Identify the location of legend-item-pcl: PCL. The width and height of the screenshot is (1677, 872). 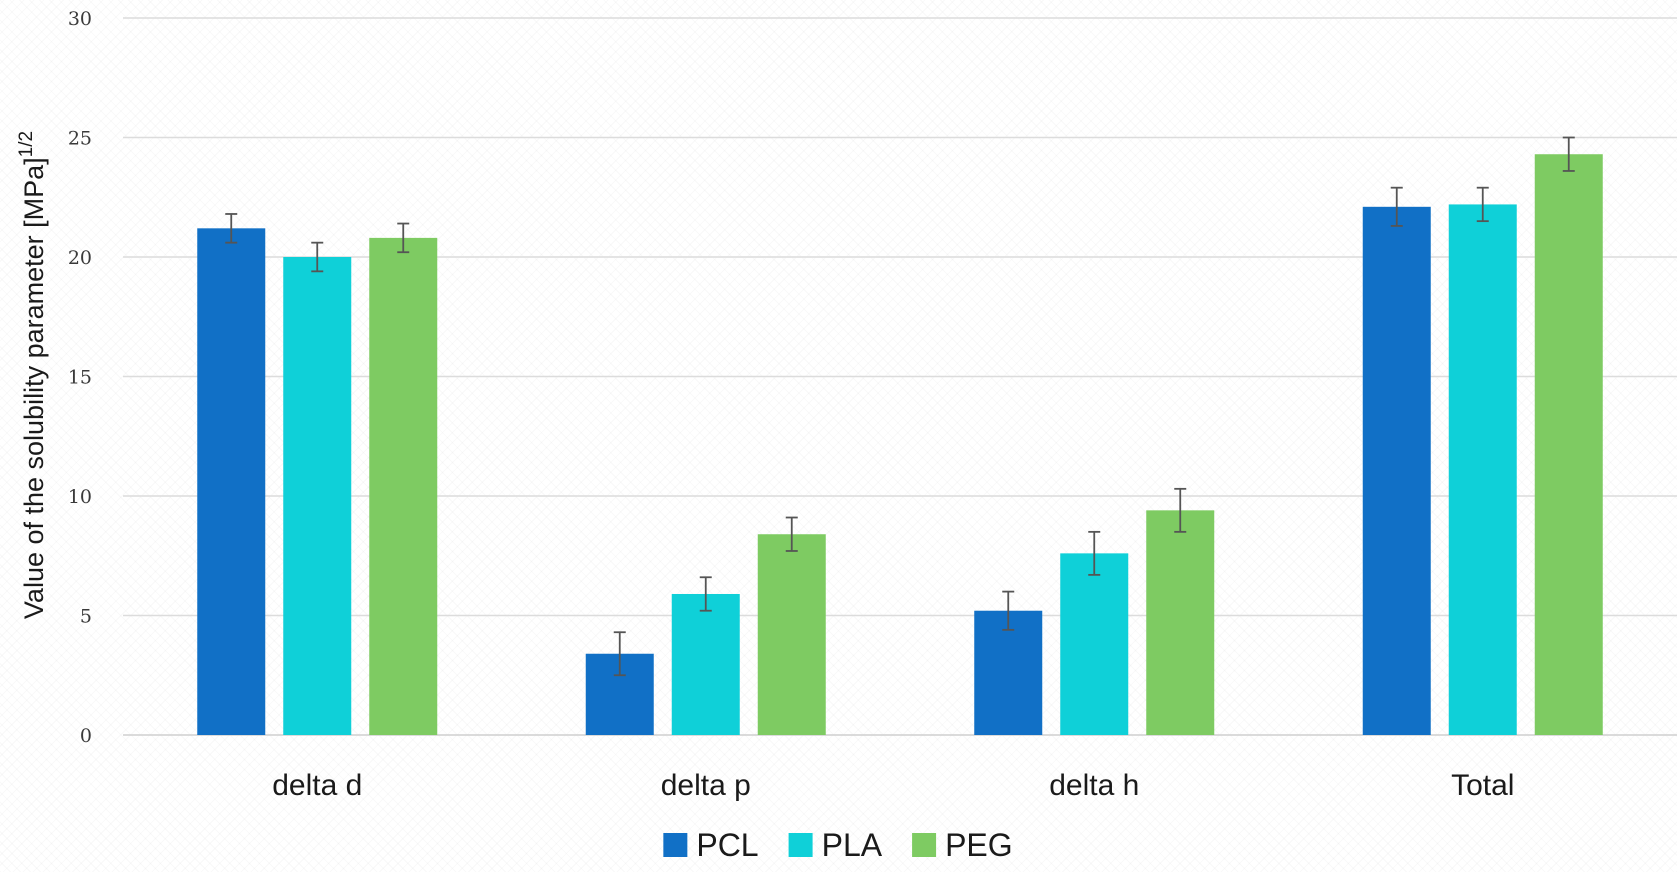
(711, 845).